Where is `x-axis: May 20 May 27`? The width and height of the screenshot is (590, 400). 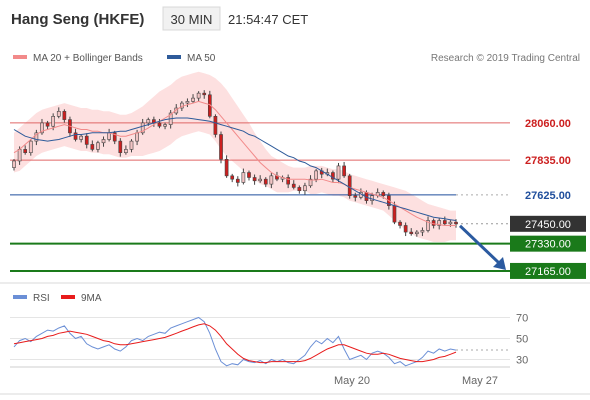 x-axis: May 20 May 27 is located at coordinates (416, 381).